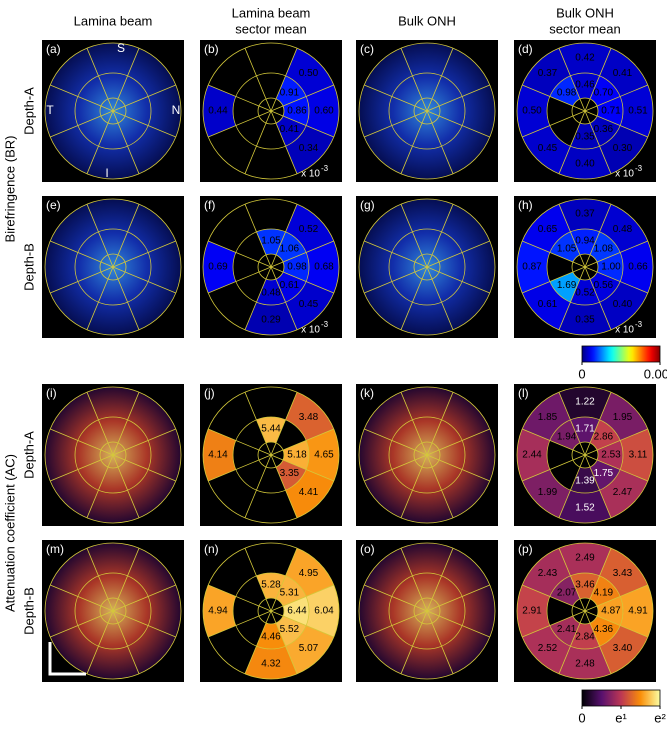  I want to click on sector-value: 0.91, so click(290, 92).